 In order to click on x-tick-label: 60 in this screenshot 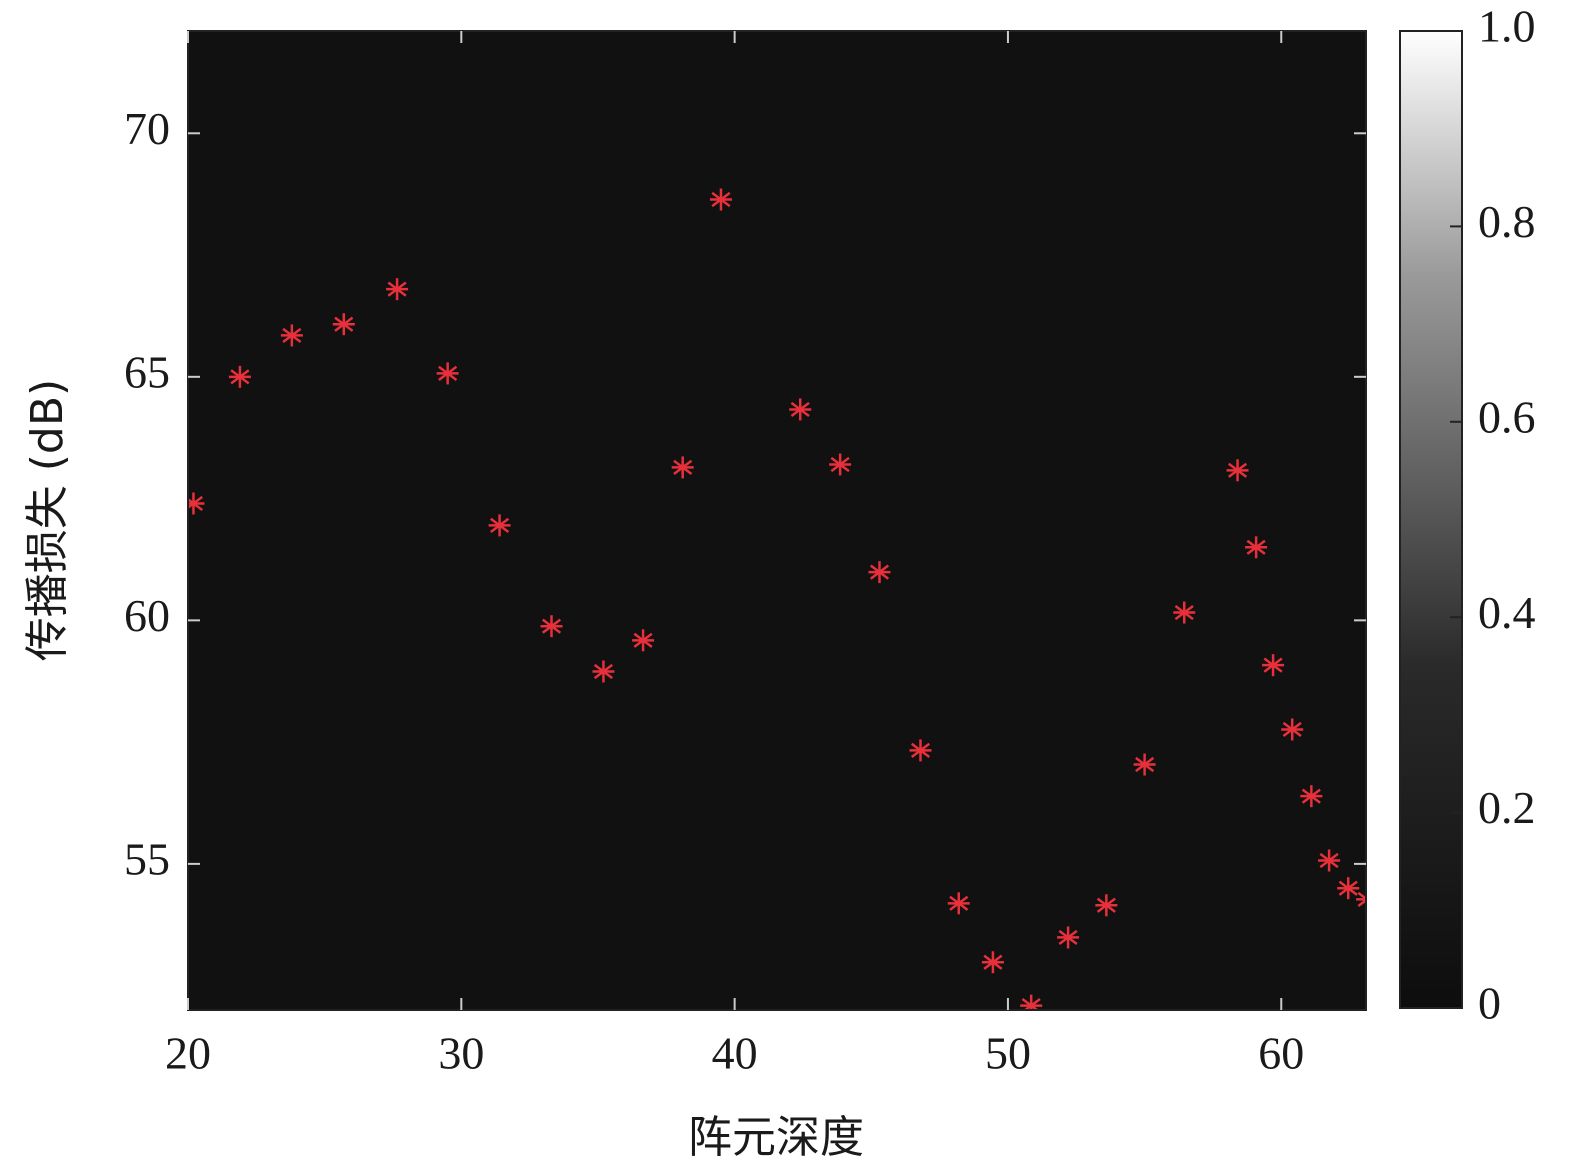, I will do `click(1281, 1053)`.